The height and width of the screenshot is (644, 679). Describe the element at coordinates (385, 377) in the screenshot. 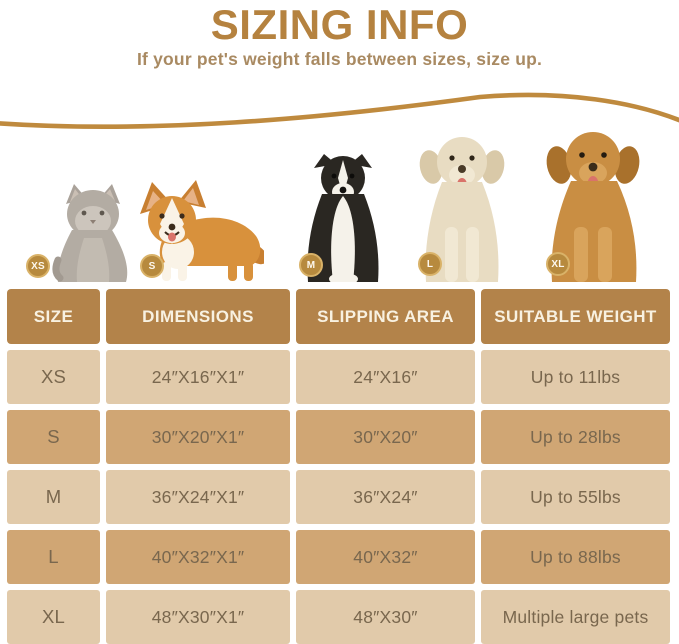

I see `table-cell: 24″X16″` at that location.